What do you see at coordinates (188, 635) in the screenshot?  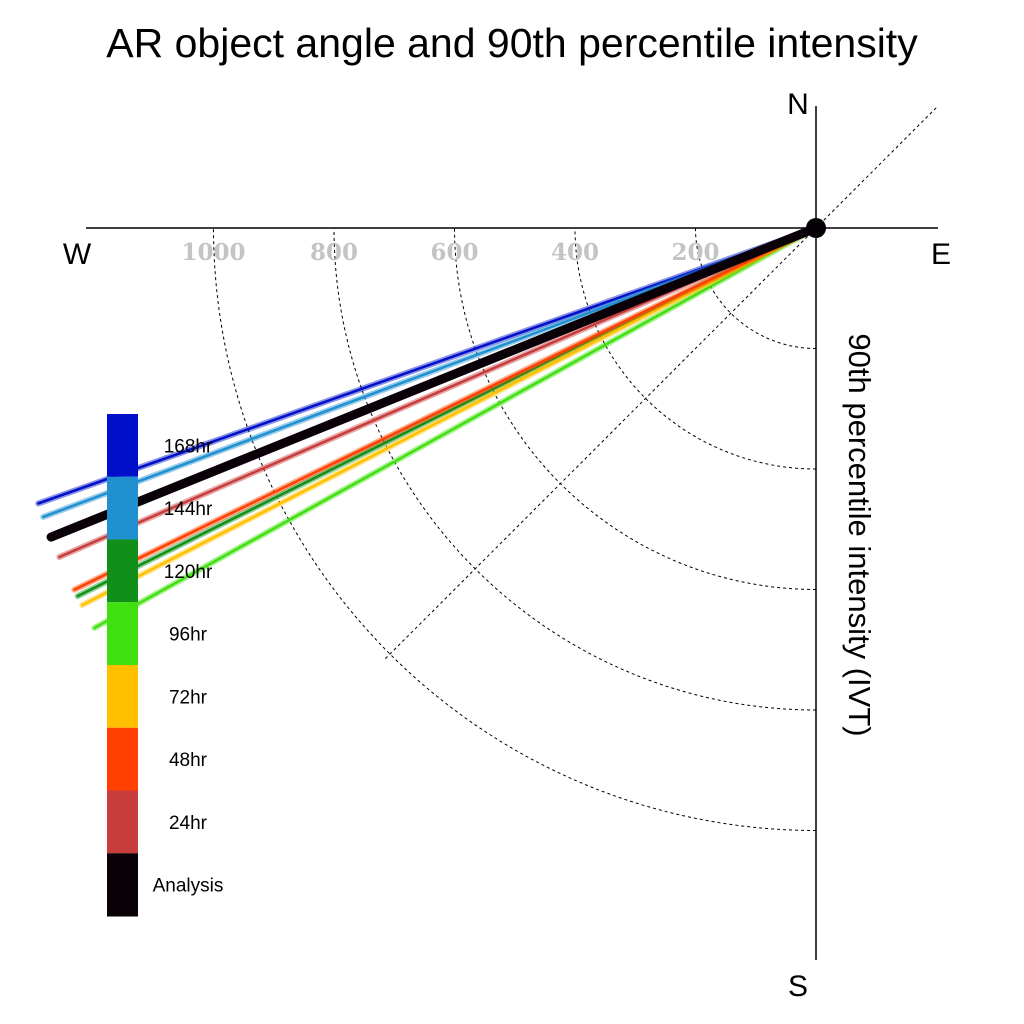 I see `legend-label: 96hr` at bounding box center [188, 635].